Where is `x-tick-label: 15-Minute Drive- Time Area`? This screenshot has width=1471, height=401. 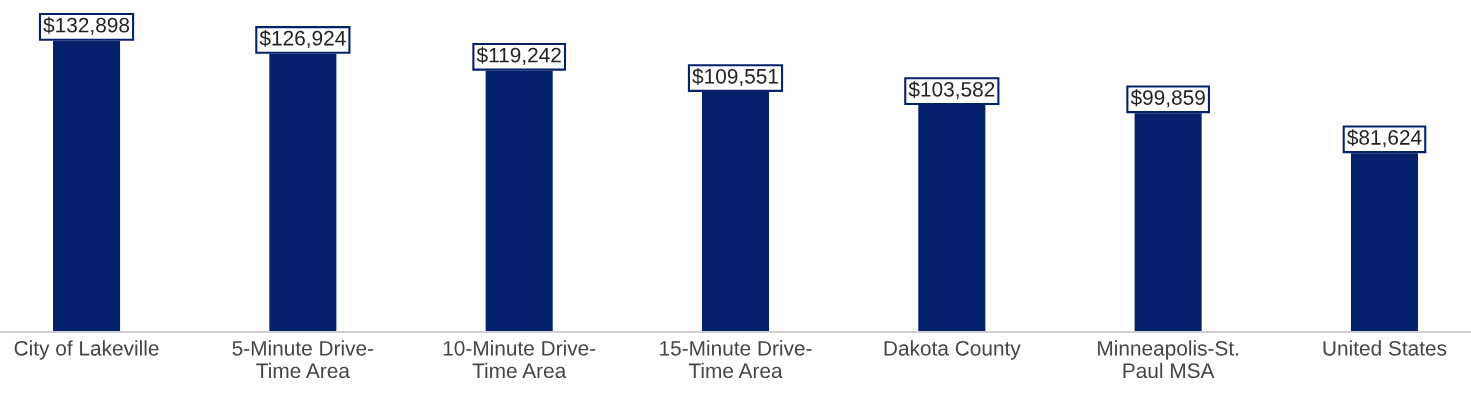 x-tick-label: 15-Minute Drive- Time Area is located at coordinates (736, 359).